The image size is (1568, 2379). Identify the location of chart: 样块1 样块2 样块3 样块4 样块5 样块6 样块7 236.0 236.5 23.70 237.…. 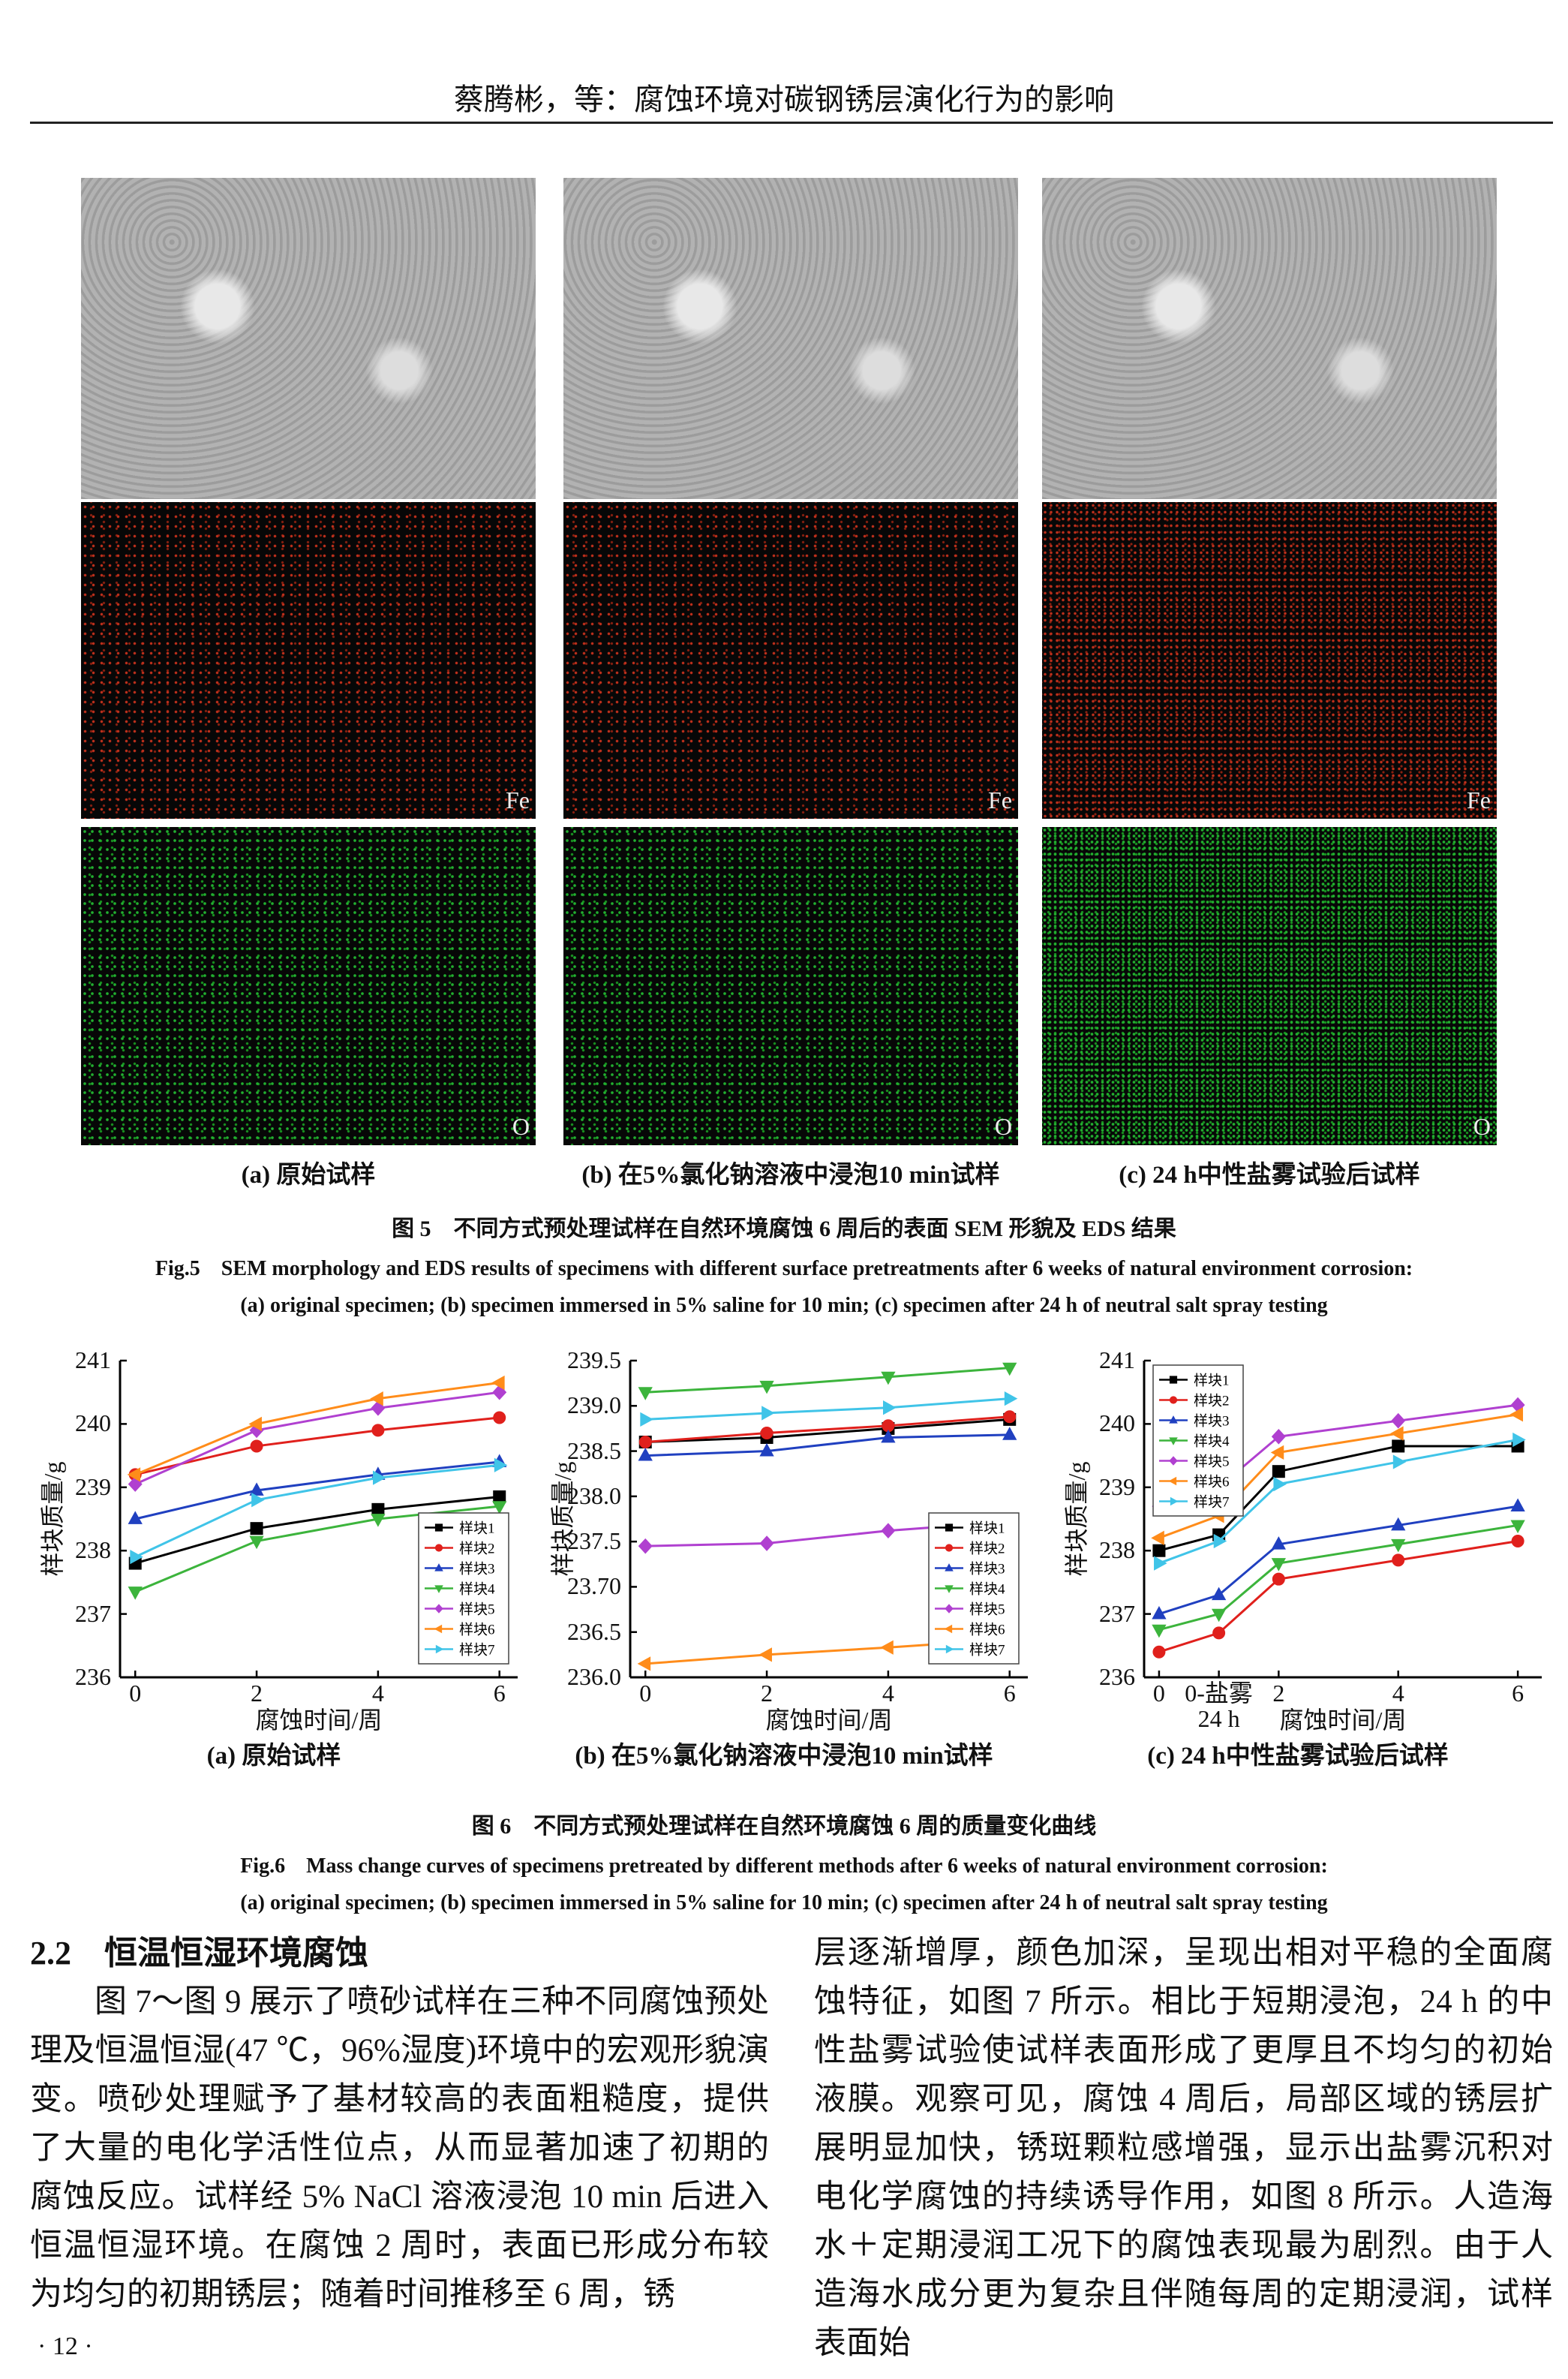
(784, 1572).